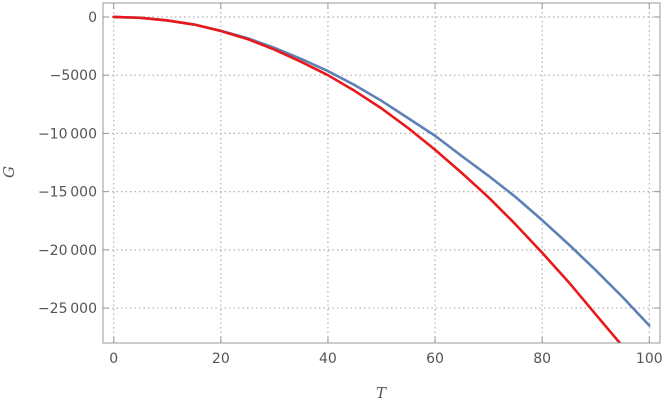  What do you see at coordinates (113, 359) in the screenshot?
I see `x-tick-label: 0` at bounding box center [113, 359].